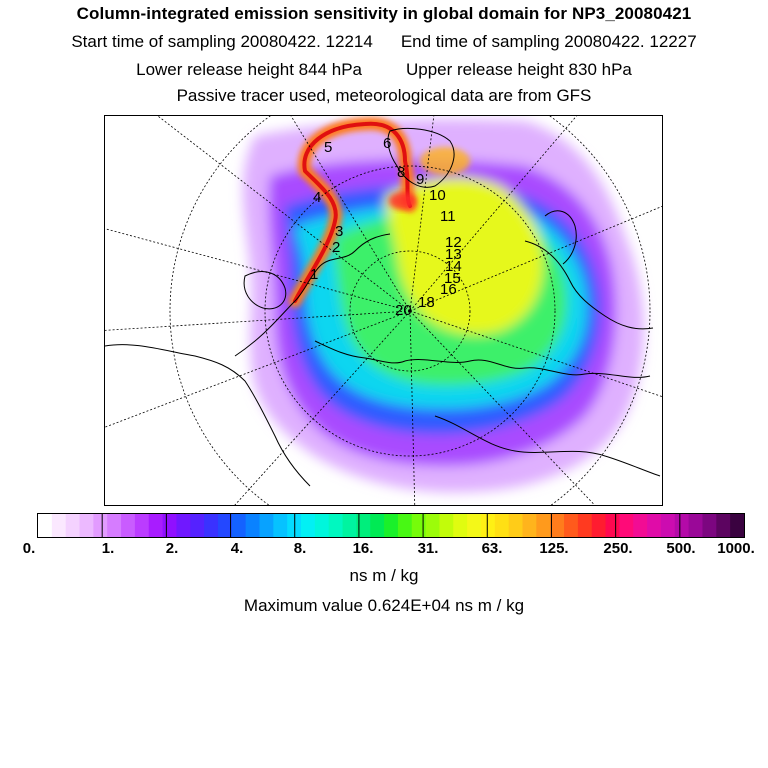 This screenshot has width=768, height=768. Describe the element at coordinates (384, 575) in the screenshot. I see `units-label: ns m / kg` at that location.